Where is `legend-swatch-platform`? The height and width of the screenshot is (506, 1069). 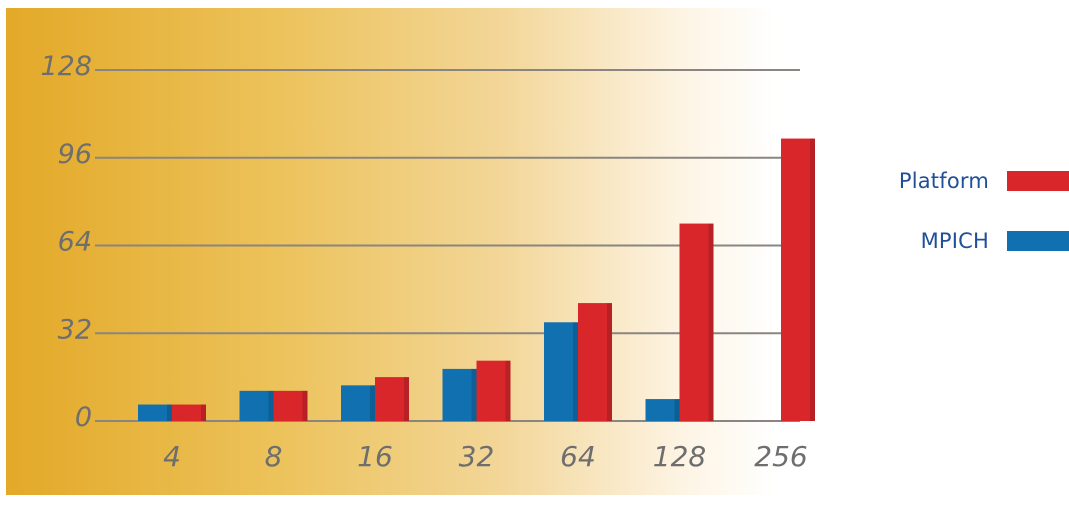 legend-swatch-platform is located at coordinates (1038, 181).